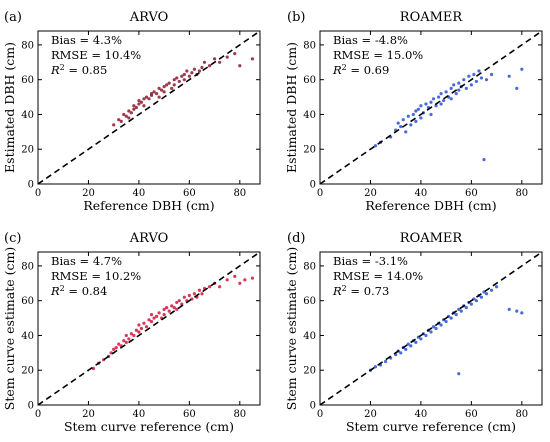 The width and height of the screenshot is (550, 442). I want to click on rmse-text: RMSE = 14.0%, so click(378, 276).